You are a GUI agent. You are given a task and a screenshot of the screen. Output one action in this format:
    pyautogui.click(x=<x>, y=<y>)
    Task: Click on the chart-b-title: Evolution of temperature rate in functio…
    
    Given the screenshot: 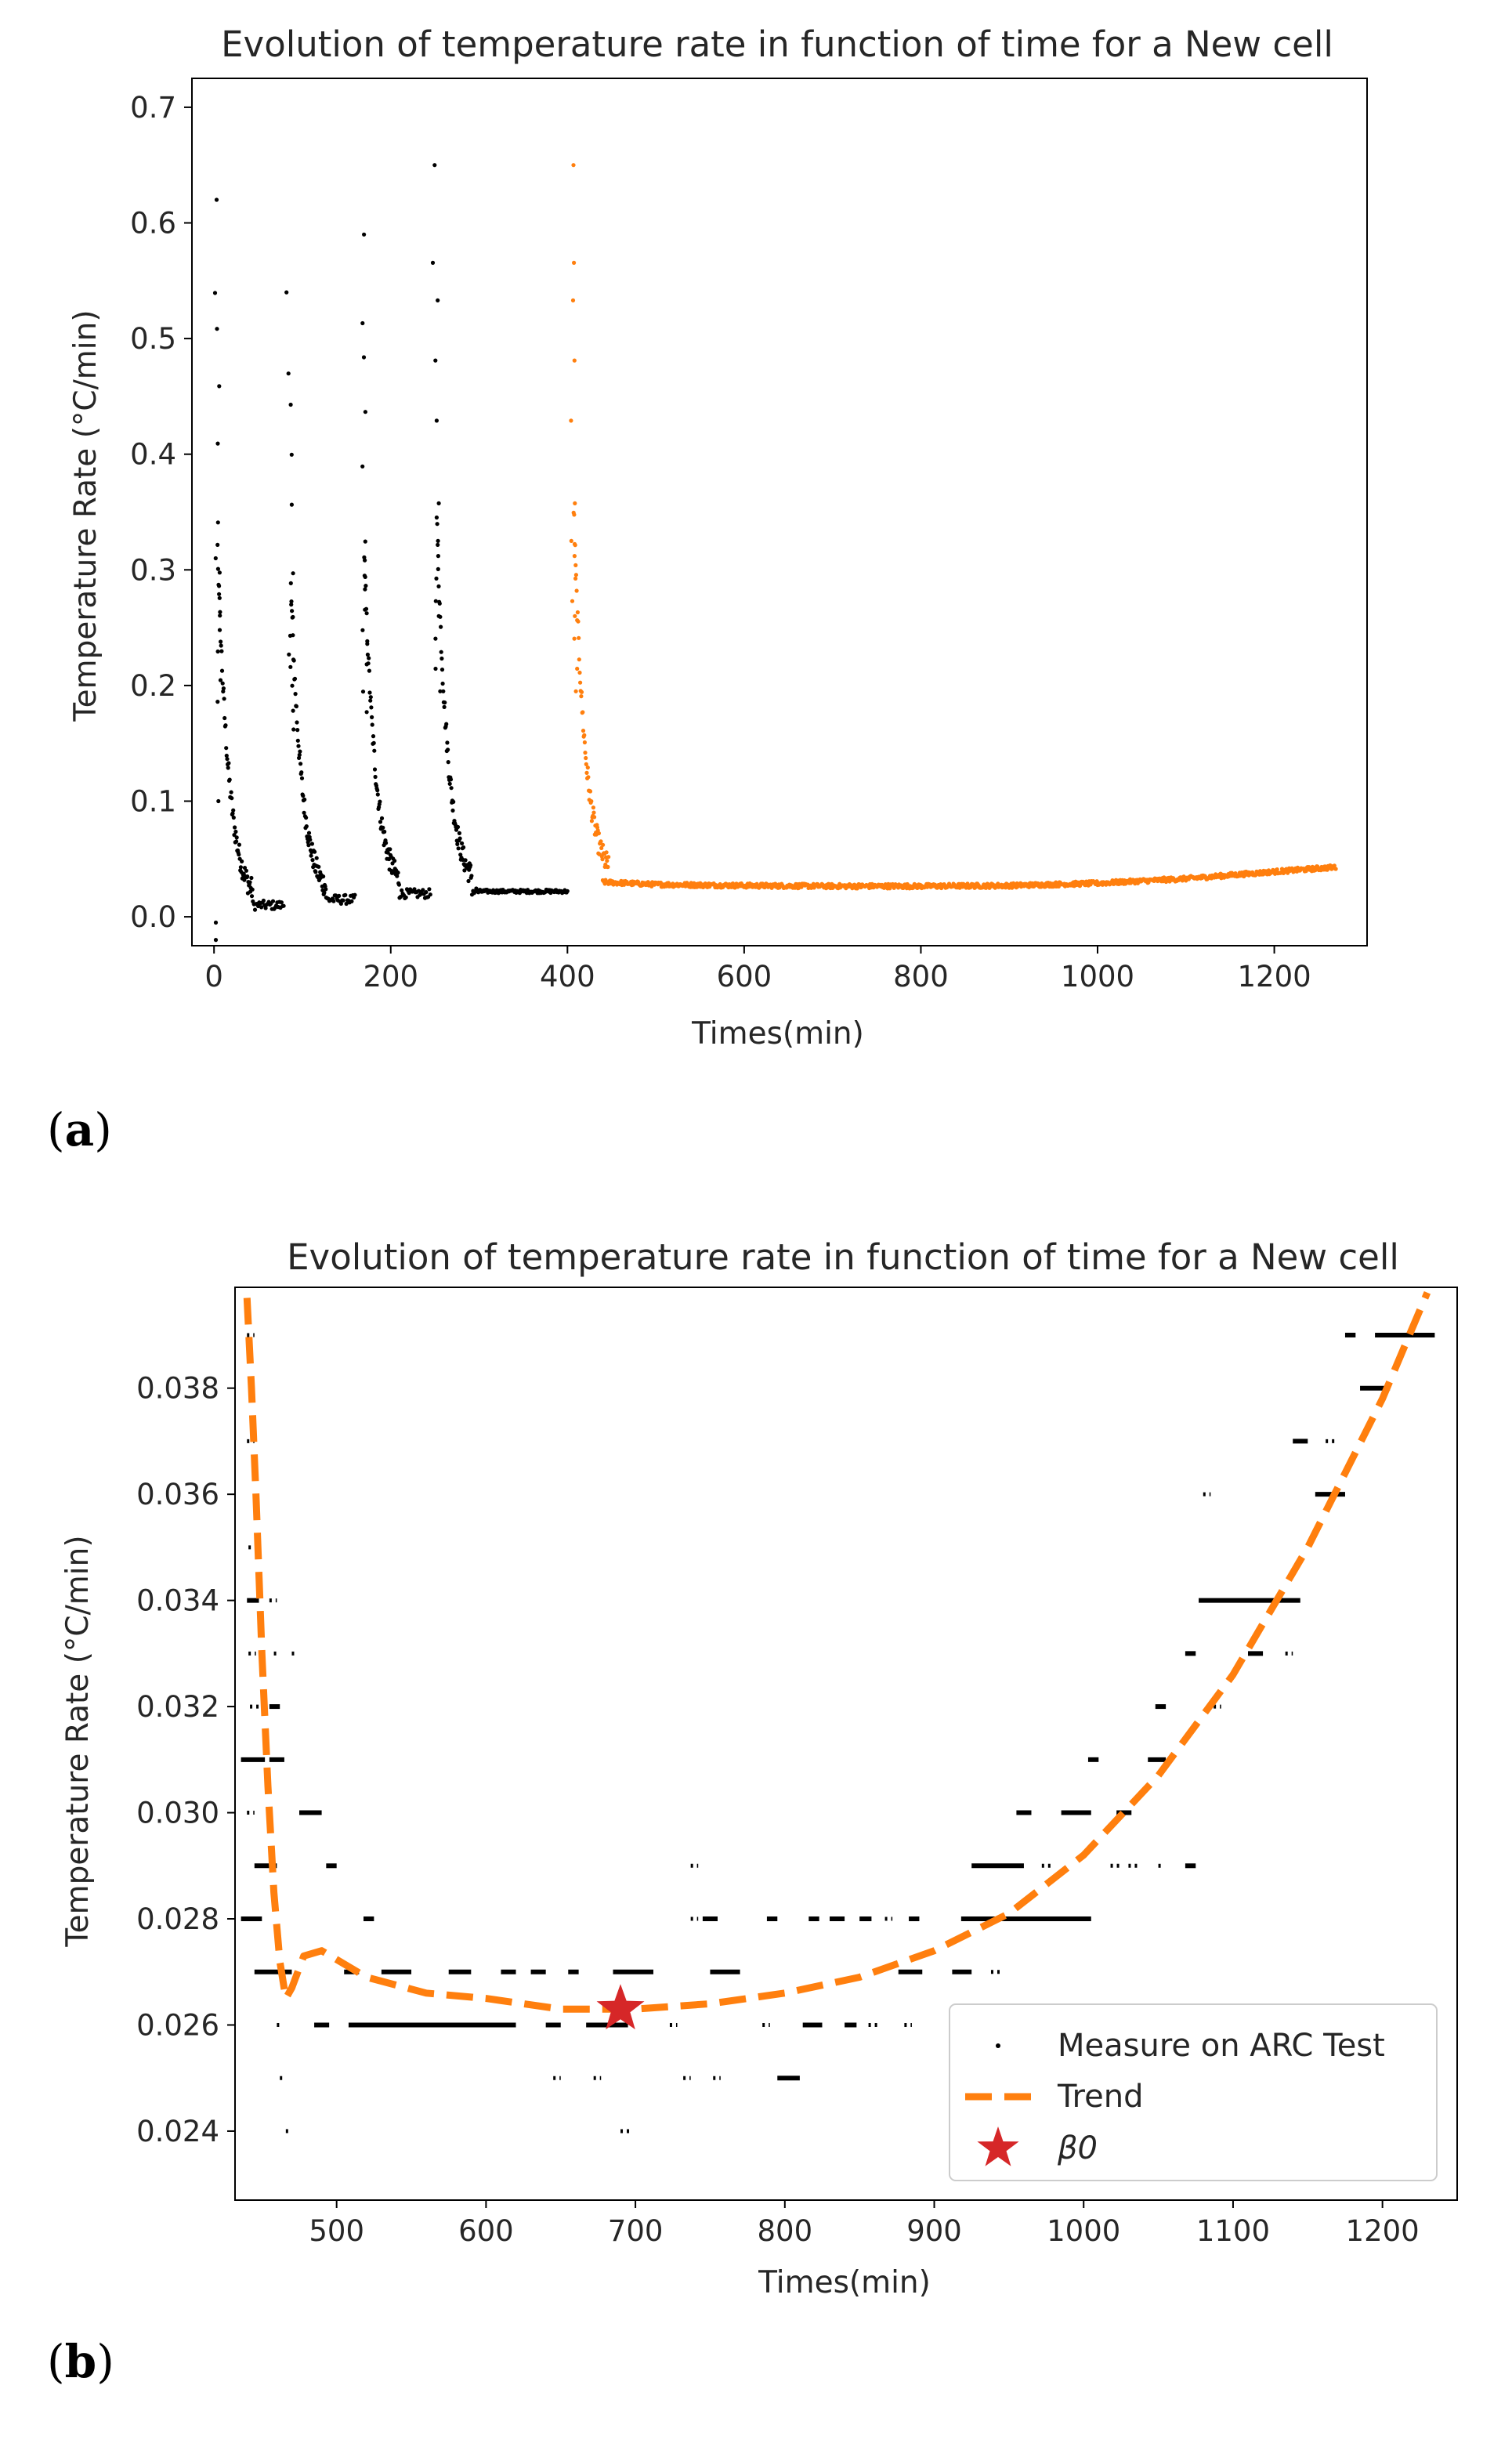 What is the action you would take?
    pyautogui.click(x=843, y=1257)
    